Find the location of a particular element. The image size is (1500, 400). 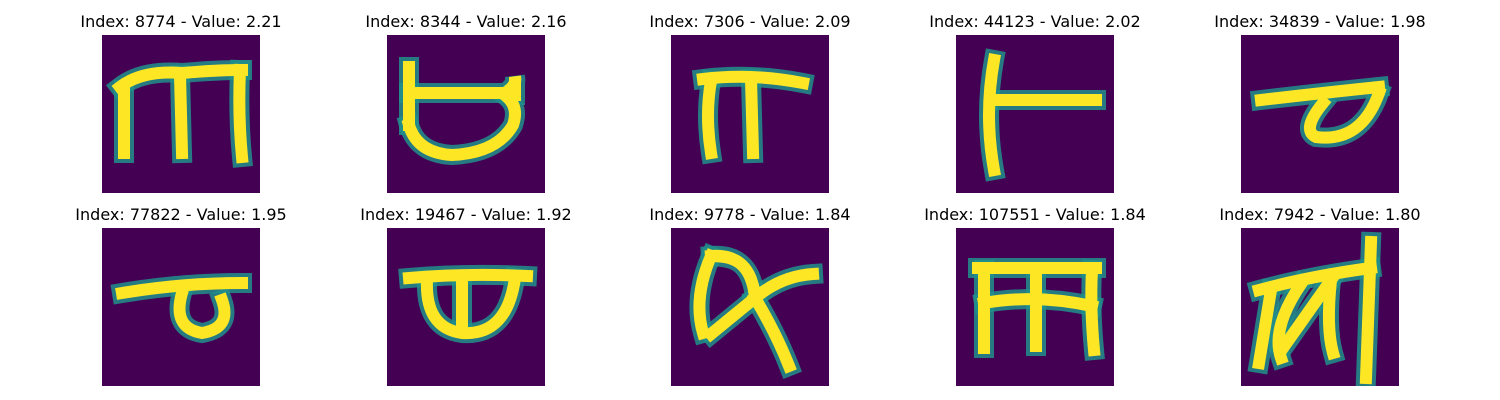

glyph-bowl-shape is located at coordinates (468, 304).